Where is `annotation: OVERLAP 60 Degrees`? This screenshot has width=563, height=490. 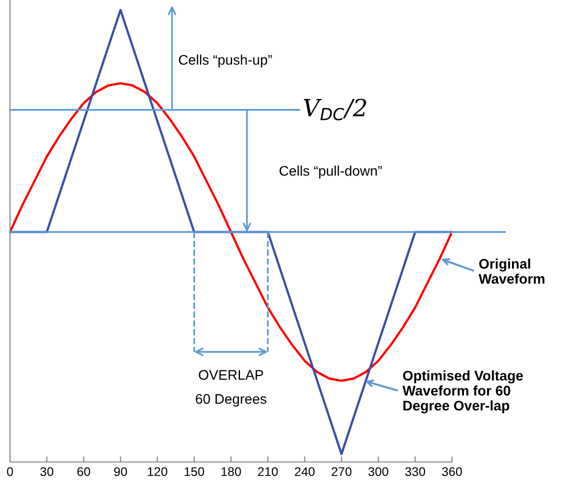
annotation: OVERLAP 60 Degrees is located at coordinates (231, 388).